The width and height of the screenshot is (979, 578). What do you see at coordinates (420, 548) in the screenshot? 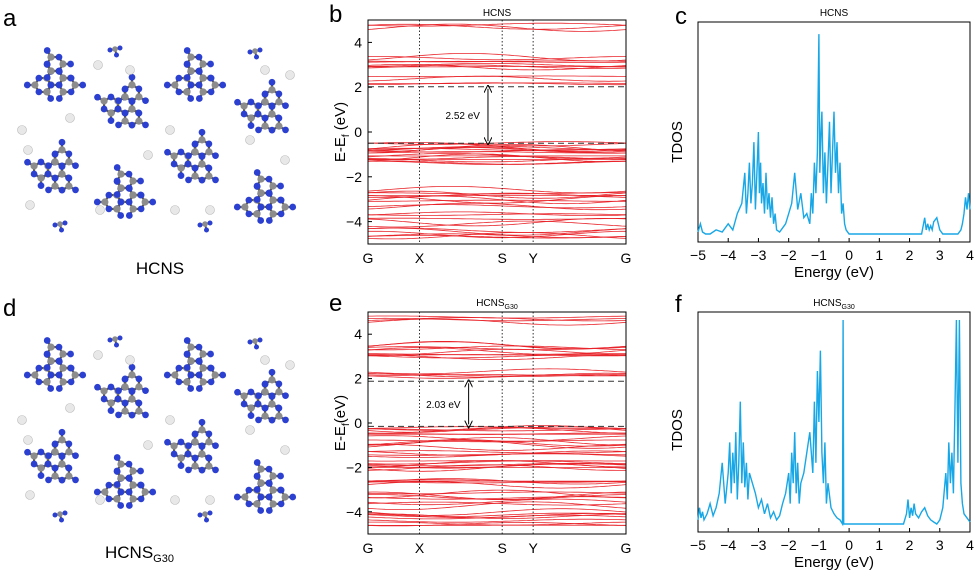
I see `kpoint-label: X` at bounding box center [420, 548].